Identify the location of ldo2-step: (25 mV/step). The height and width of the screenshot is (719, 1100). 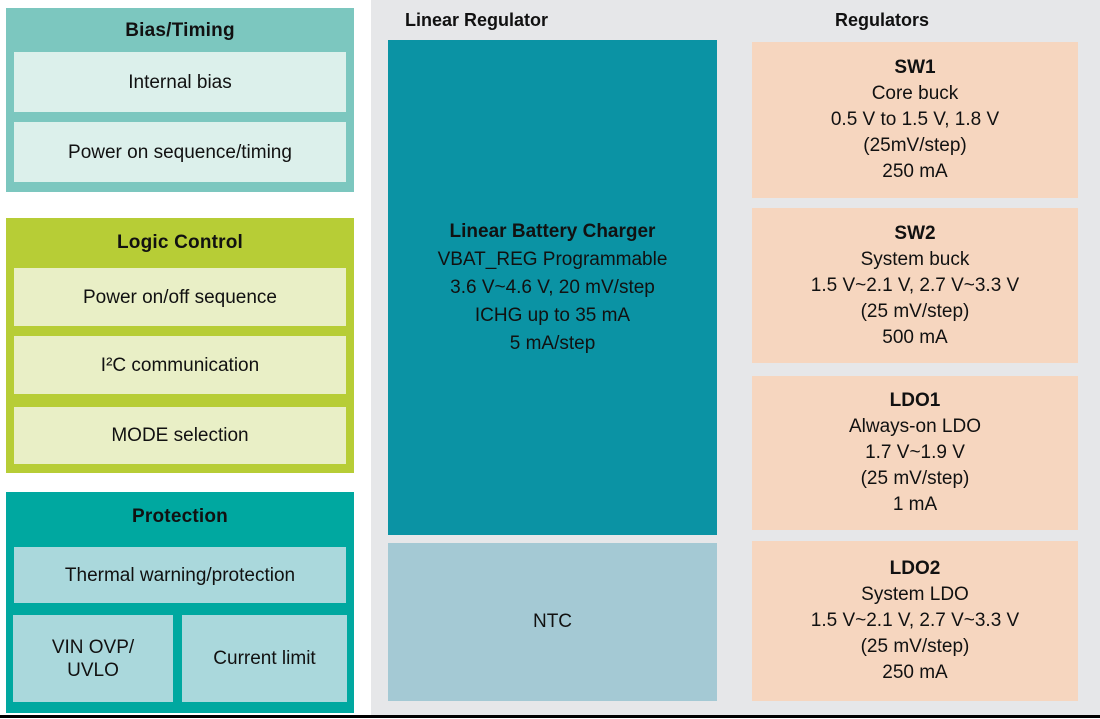
(915, 646).